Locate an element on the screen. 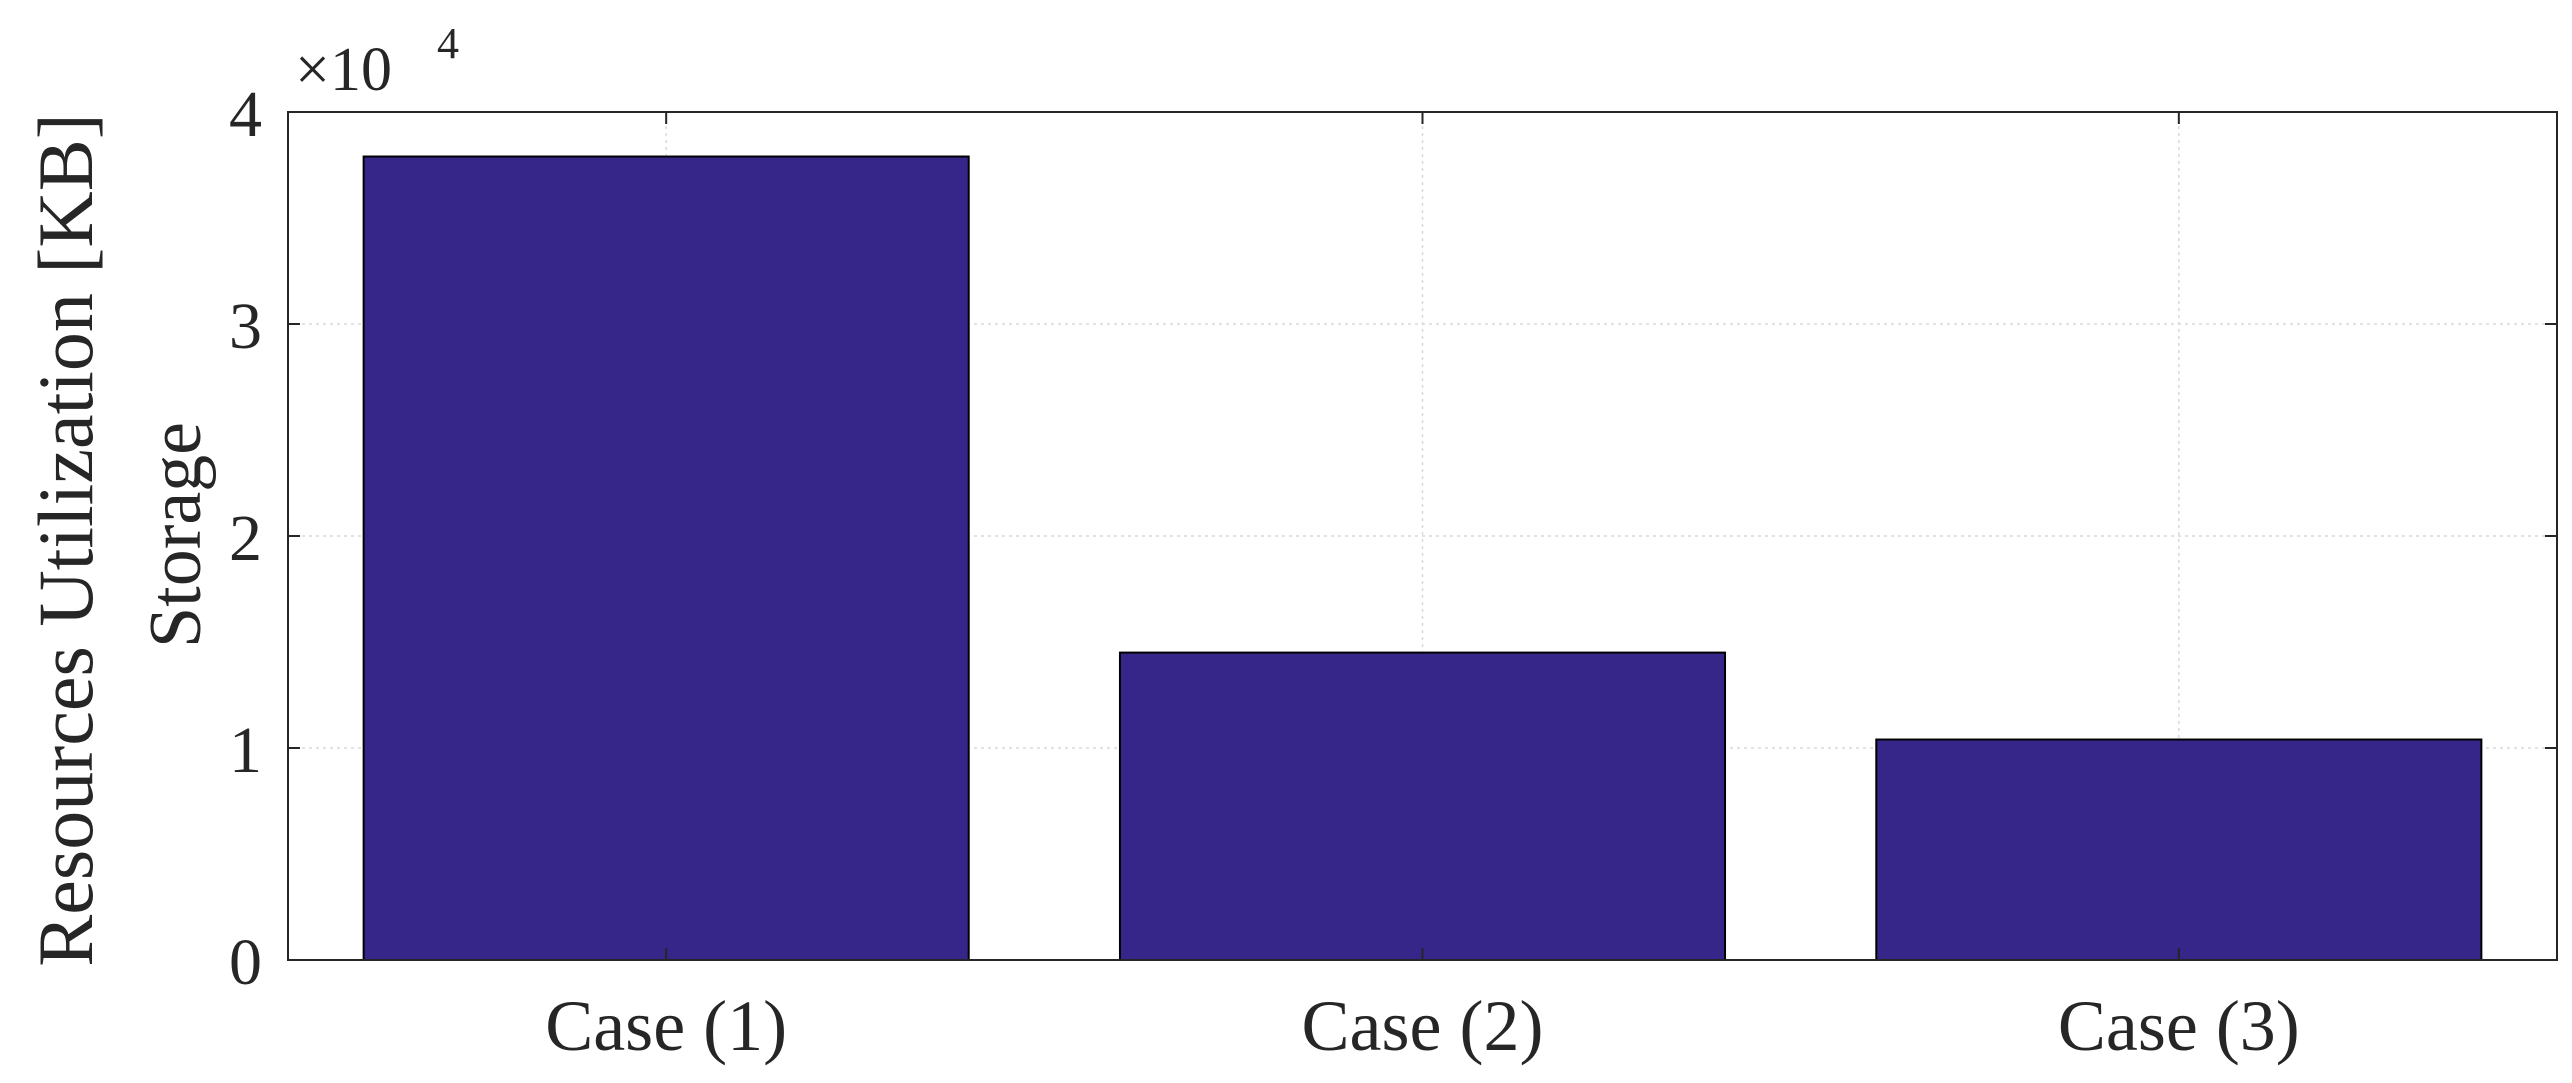 This screenshot has height=1083, width=2572. y-multiplier-exponent: 4 is located at coordinates (448, 43).